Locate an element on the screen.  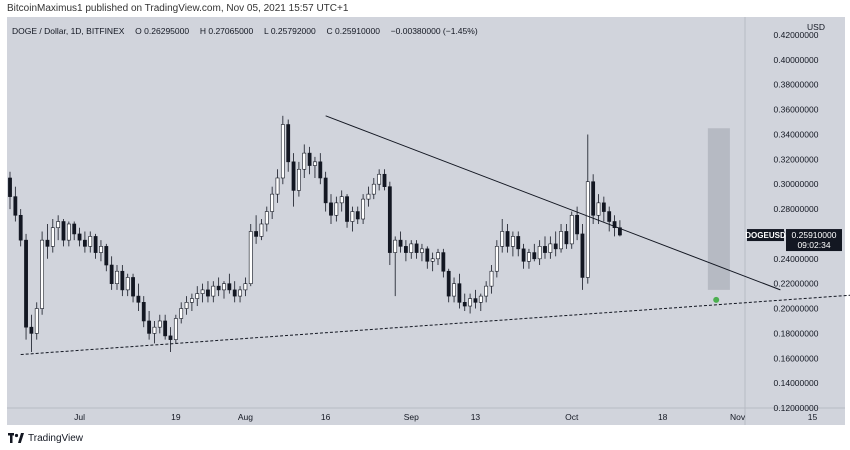
footer-brand: TradingView is located at coordinates (45, 438).